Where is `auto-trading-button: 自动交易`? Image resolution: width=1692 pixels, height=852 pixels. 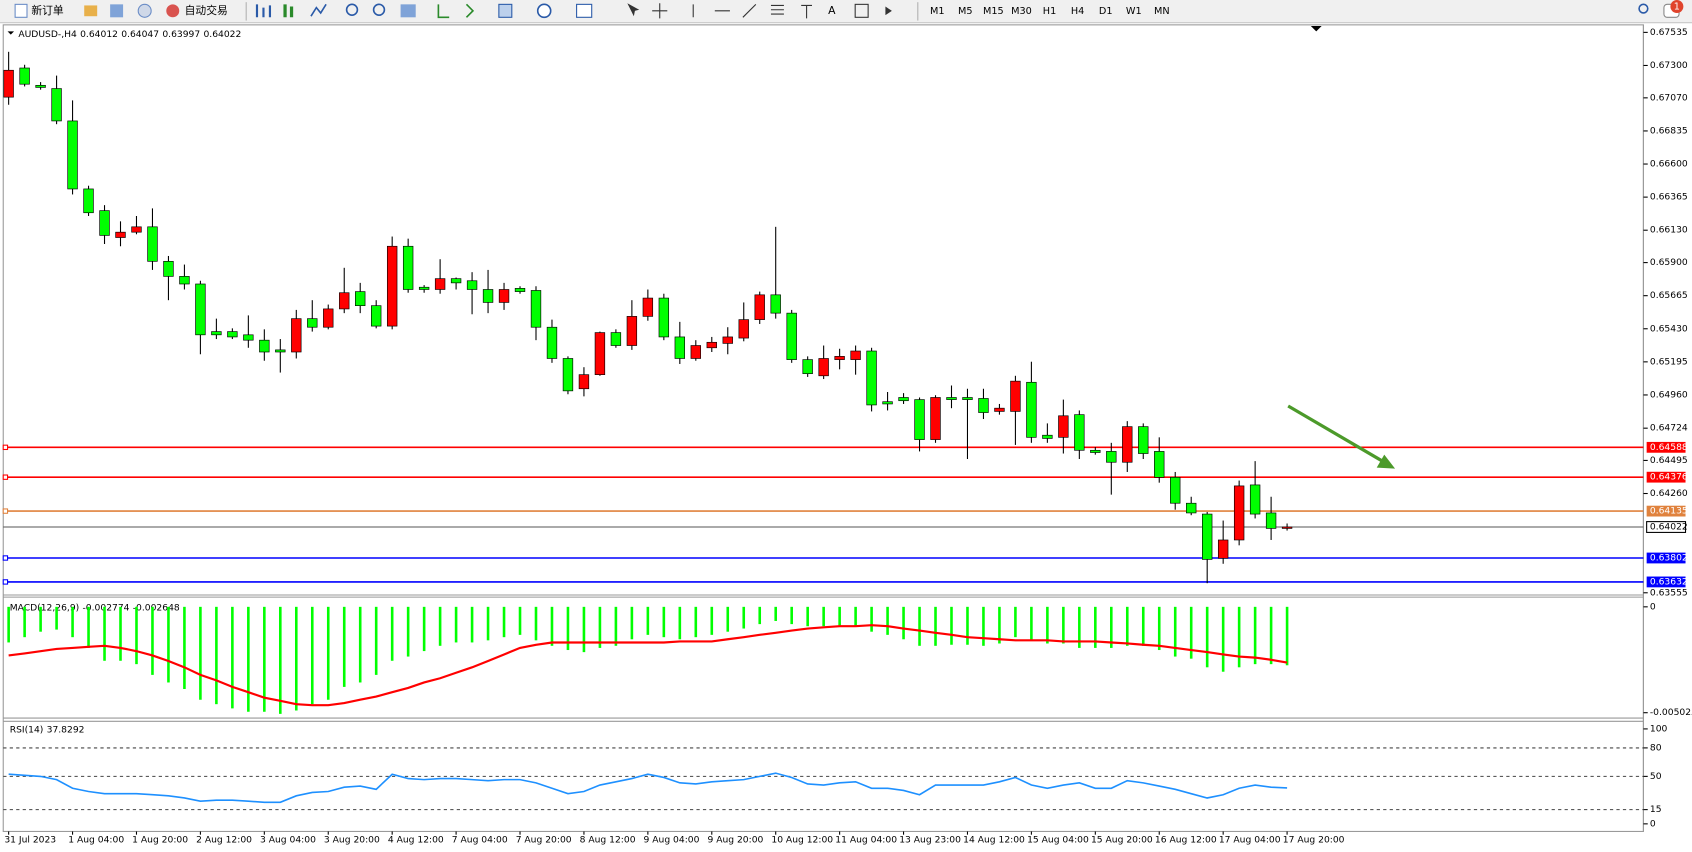
auto-trading-button: 自动交易 is located at coordinates (206, 10).